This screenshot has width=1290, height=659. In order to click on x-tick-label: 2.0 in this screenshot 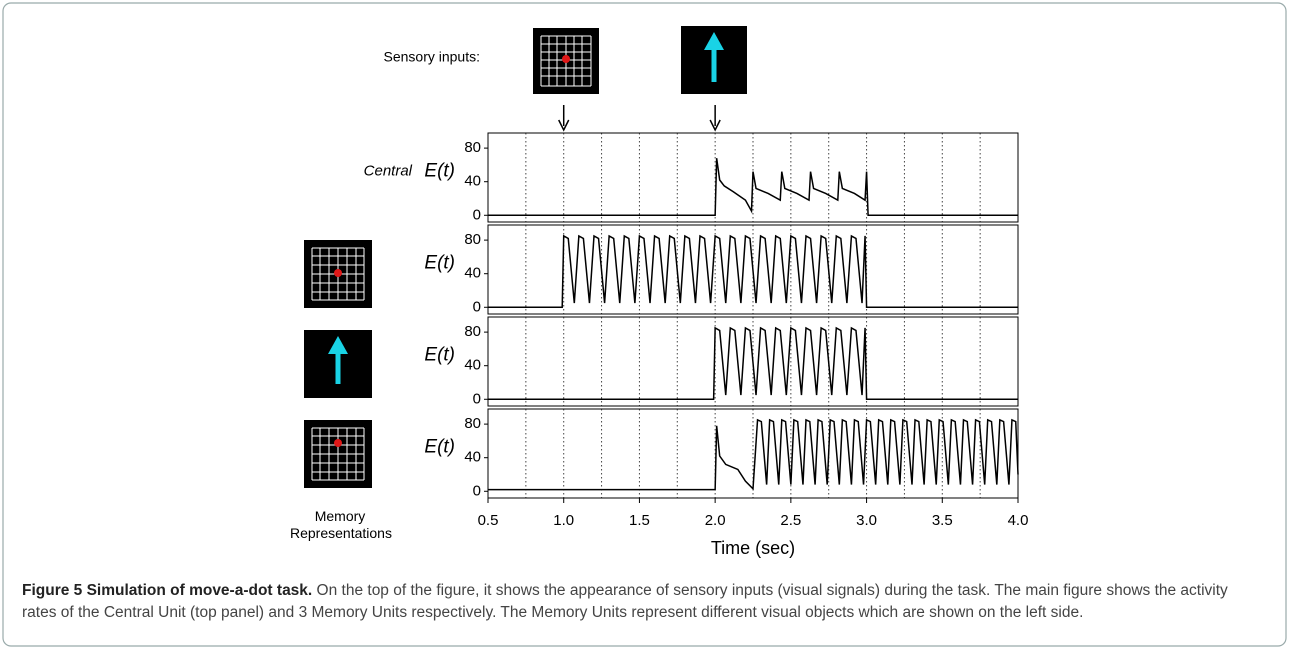, I will do `click(715, 520)`.